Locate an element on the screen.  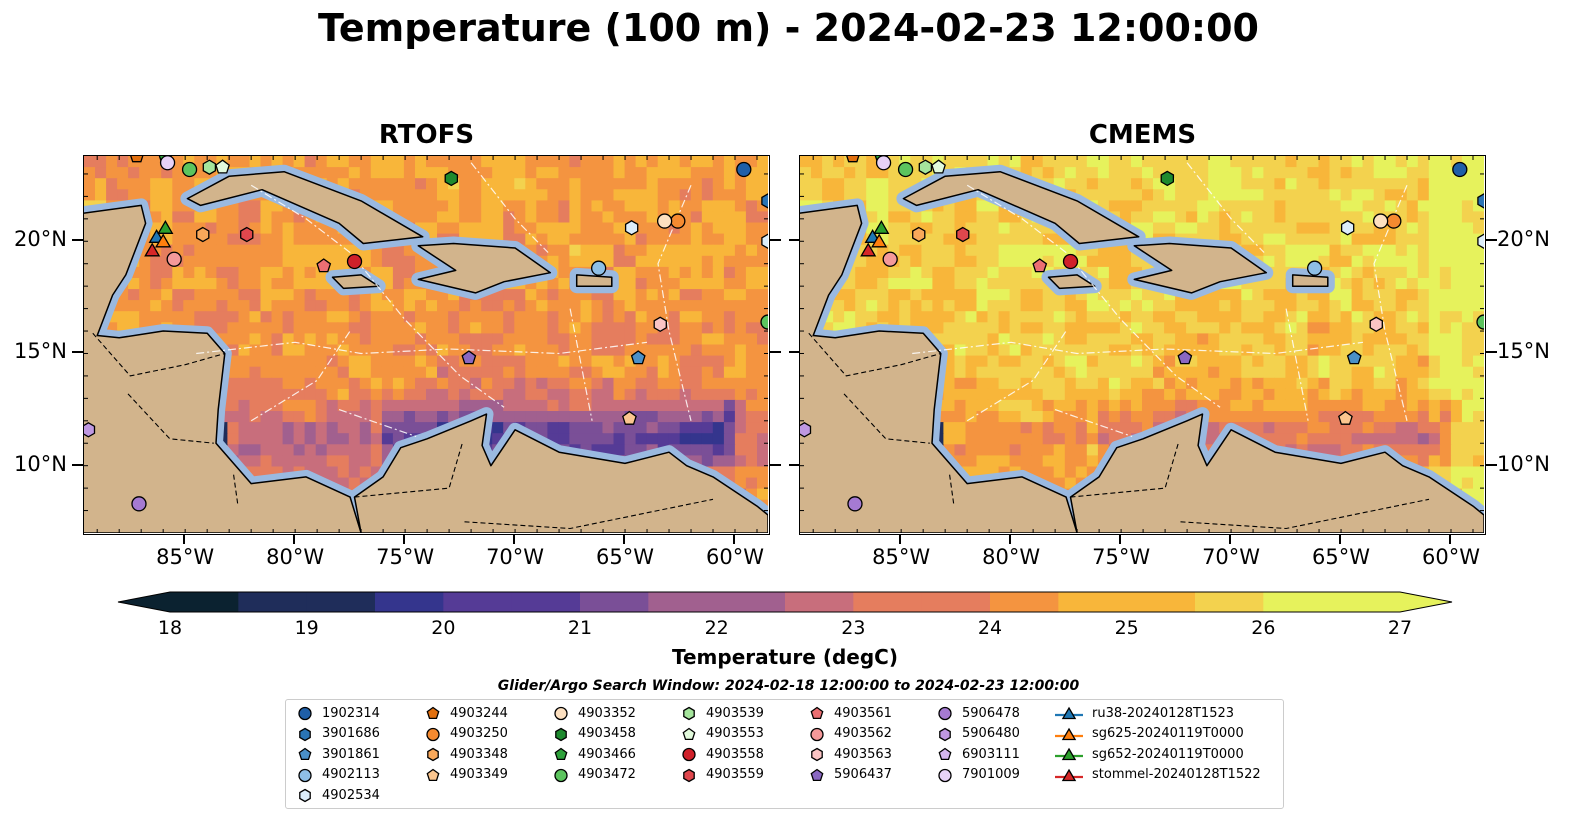
legend-item-label: 5906480 is located at coordinates (991, 733).